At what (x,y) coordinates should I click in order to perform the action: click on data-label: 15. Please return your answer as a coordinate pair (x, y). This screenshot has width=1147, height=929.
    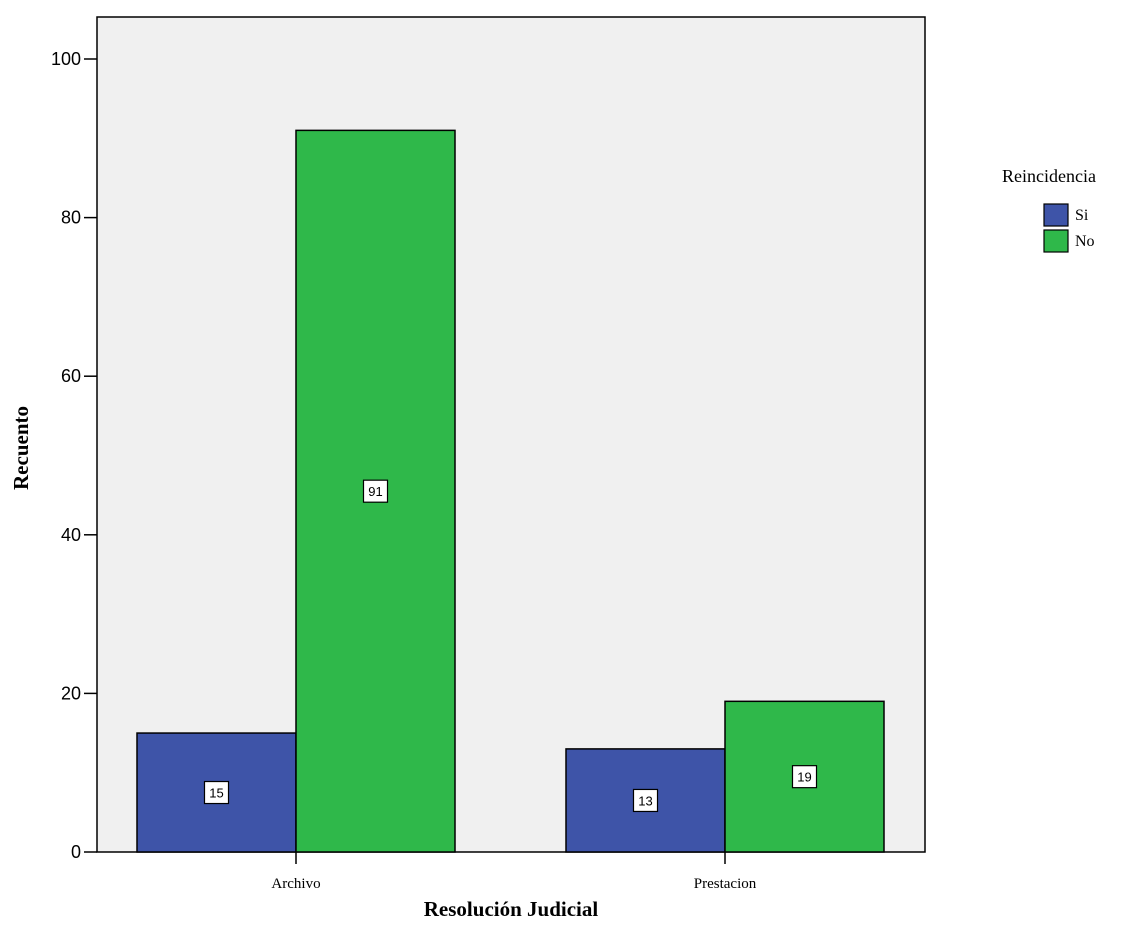
    Looking at the image, I should click on (216, 793).